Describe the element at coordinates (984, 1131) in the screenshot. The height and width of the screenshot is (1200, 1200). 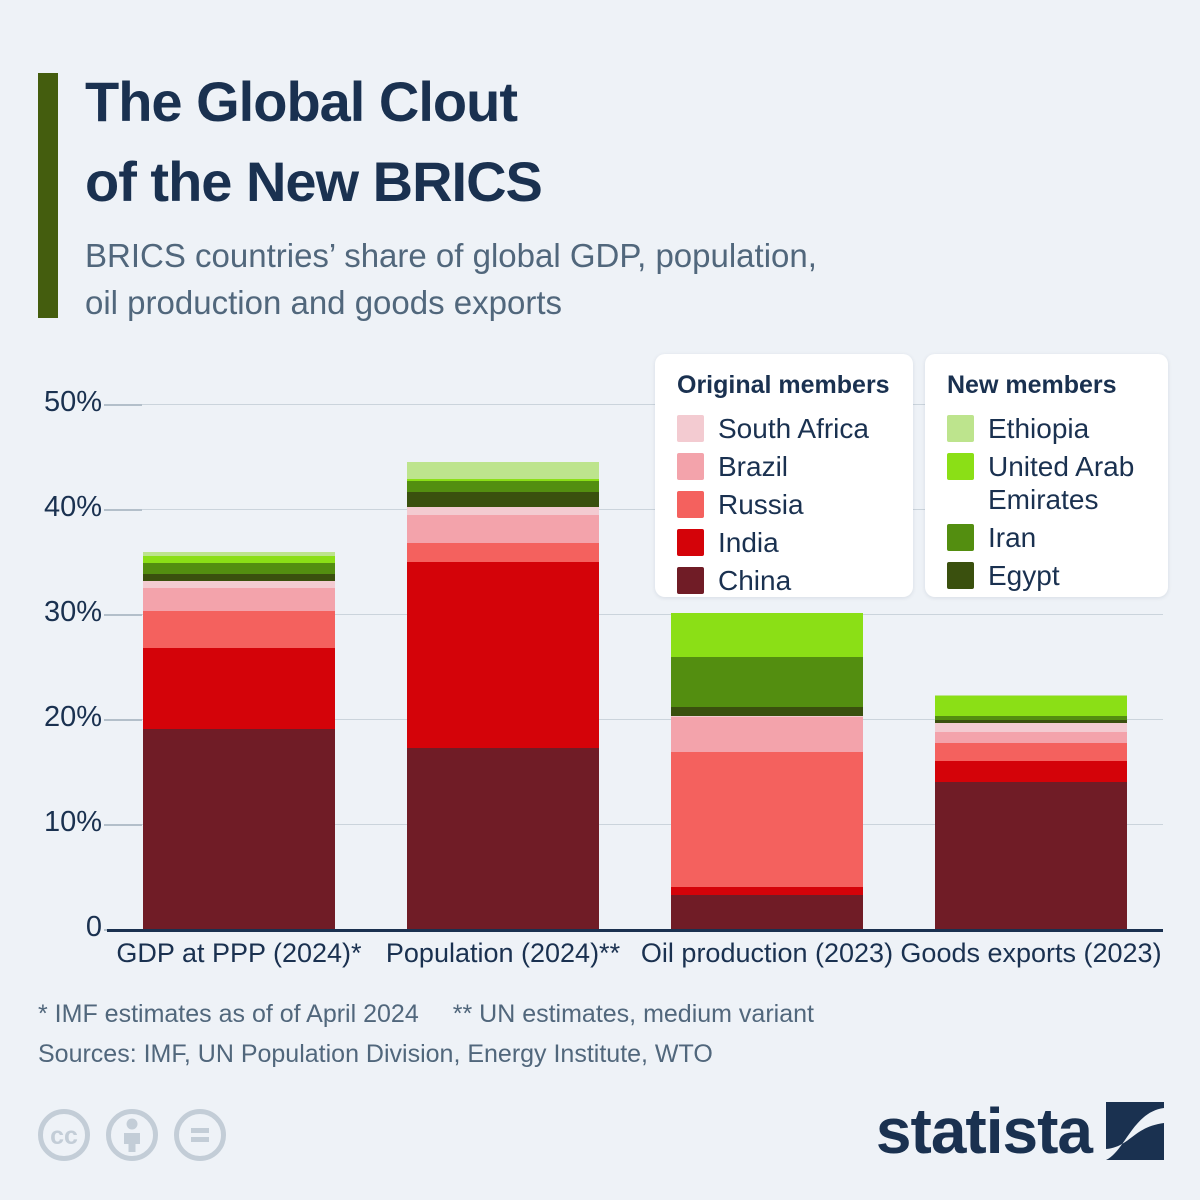
I see `statista-wordmark: statista` at that location.